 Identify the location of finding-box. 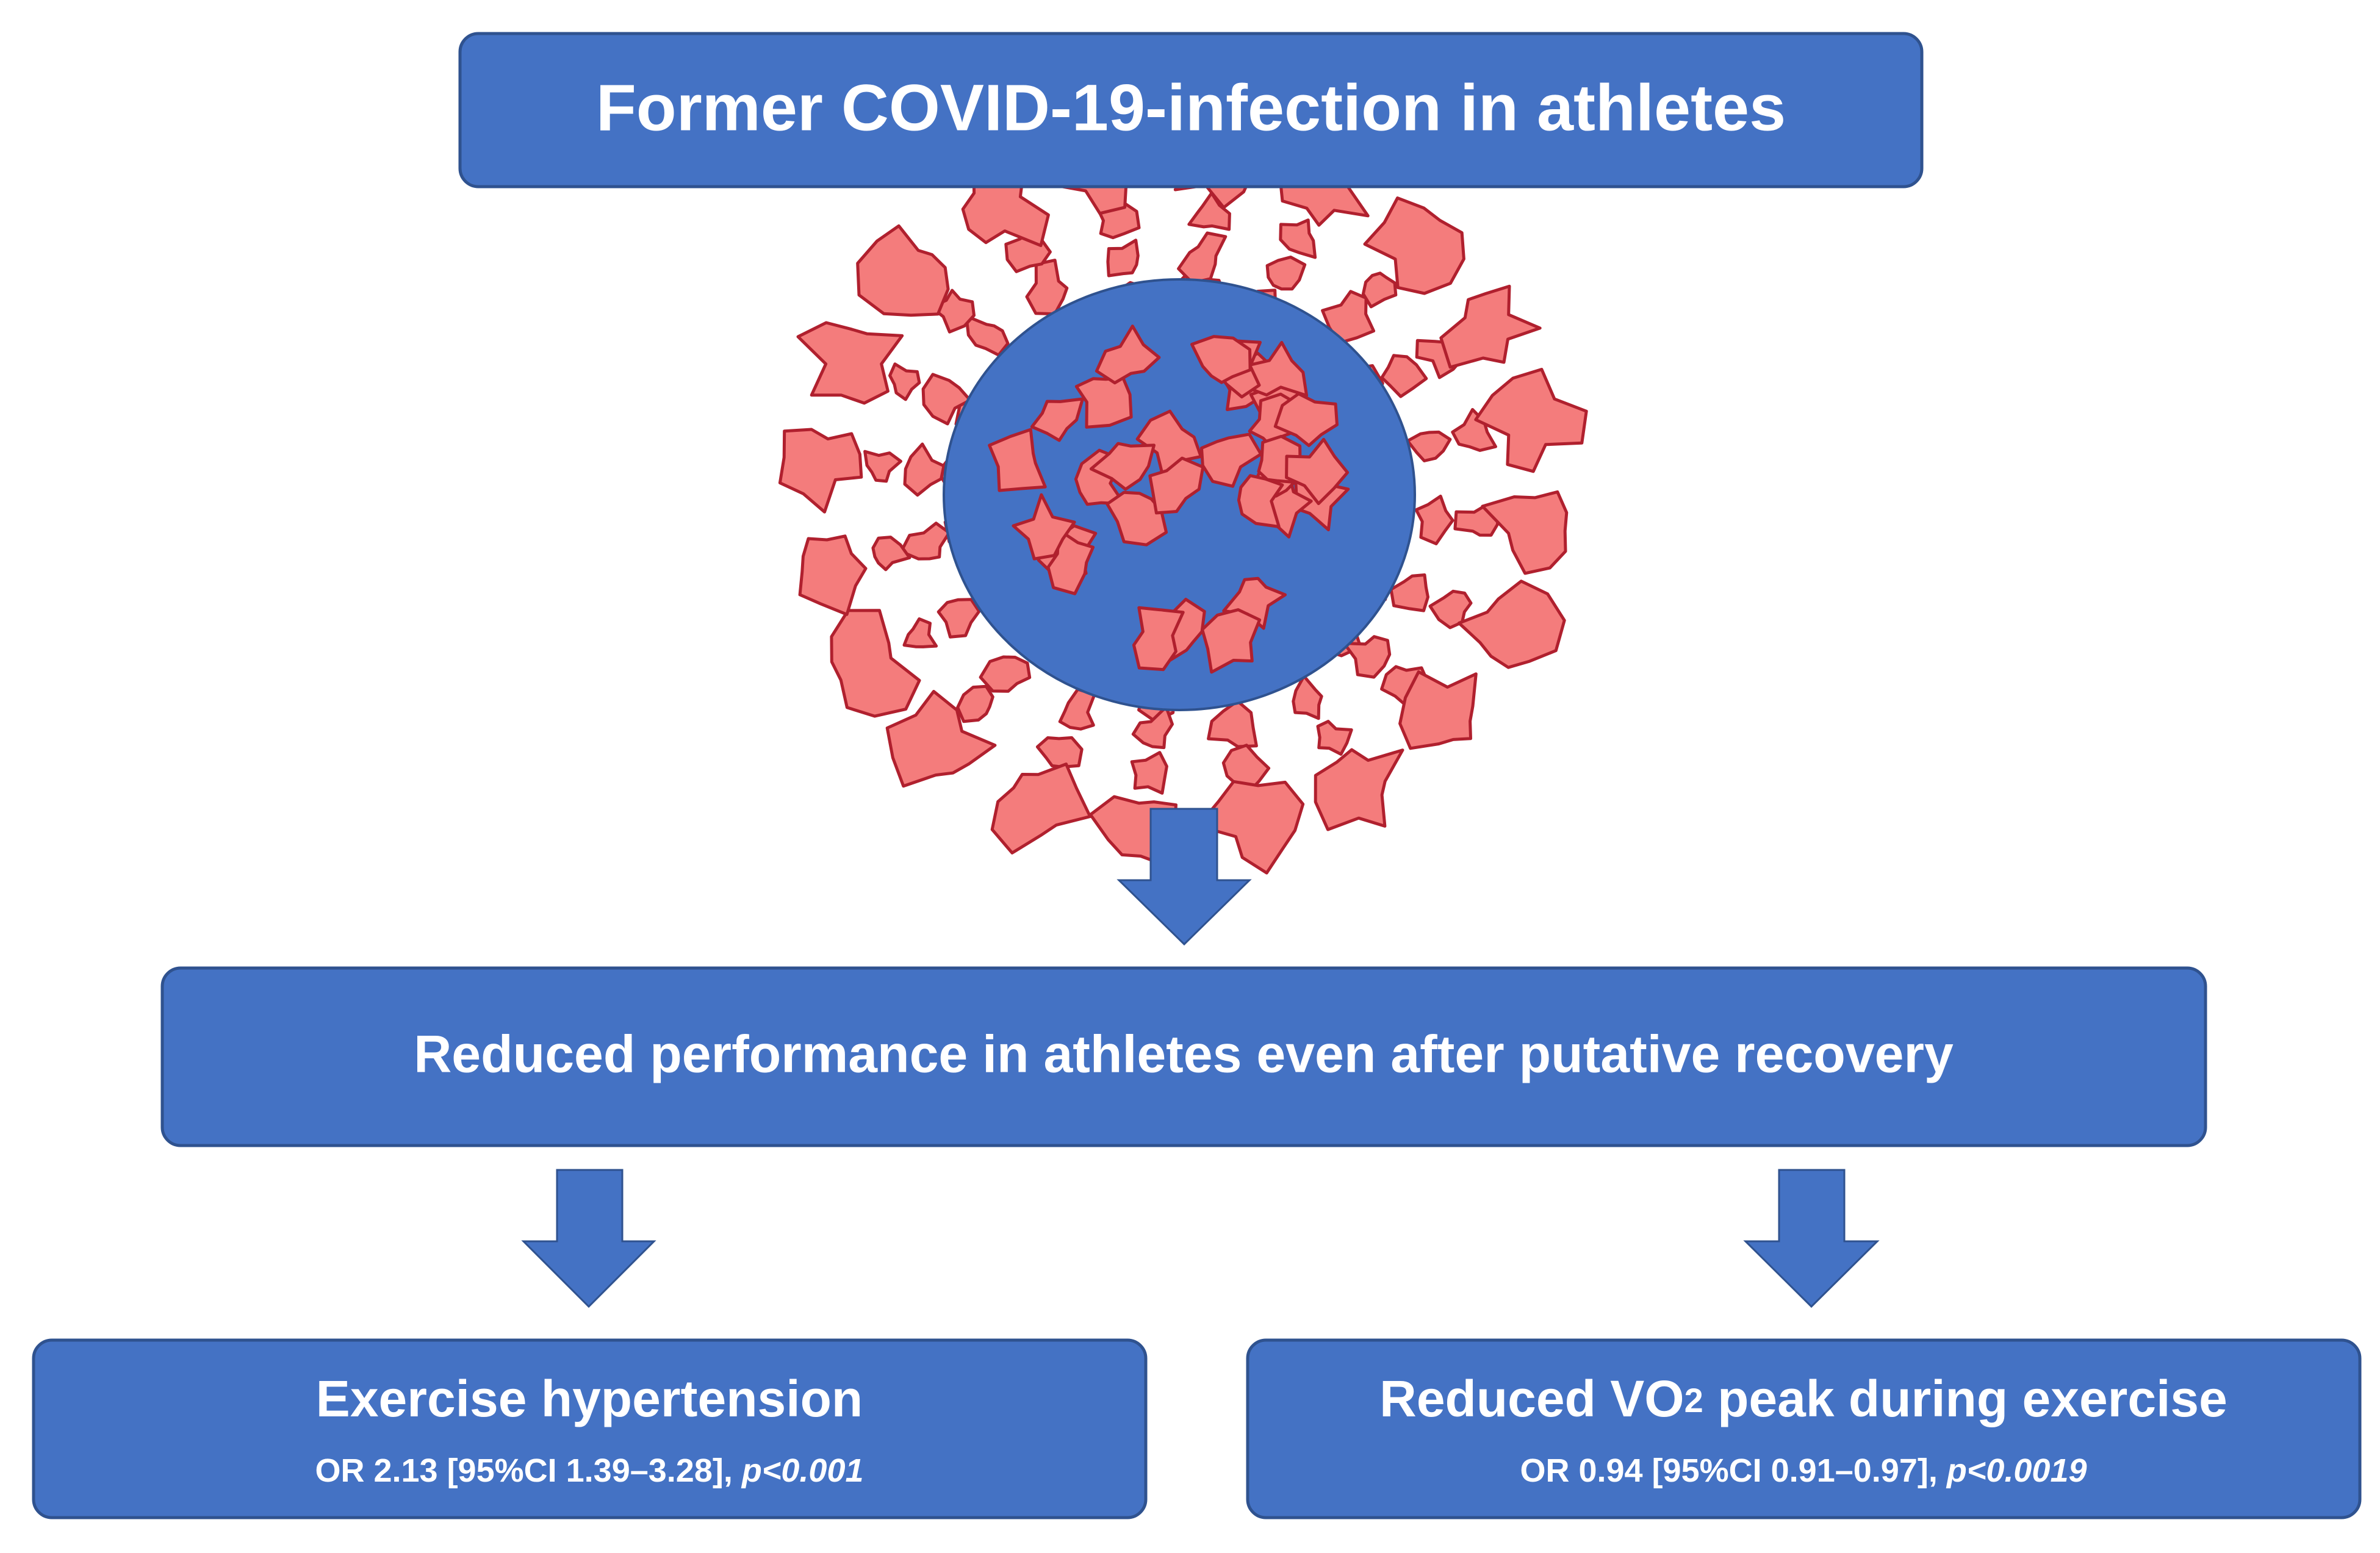
(1183, 1056).